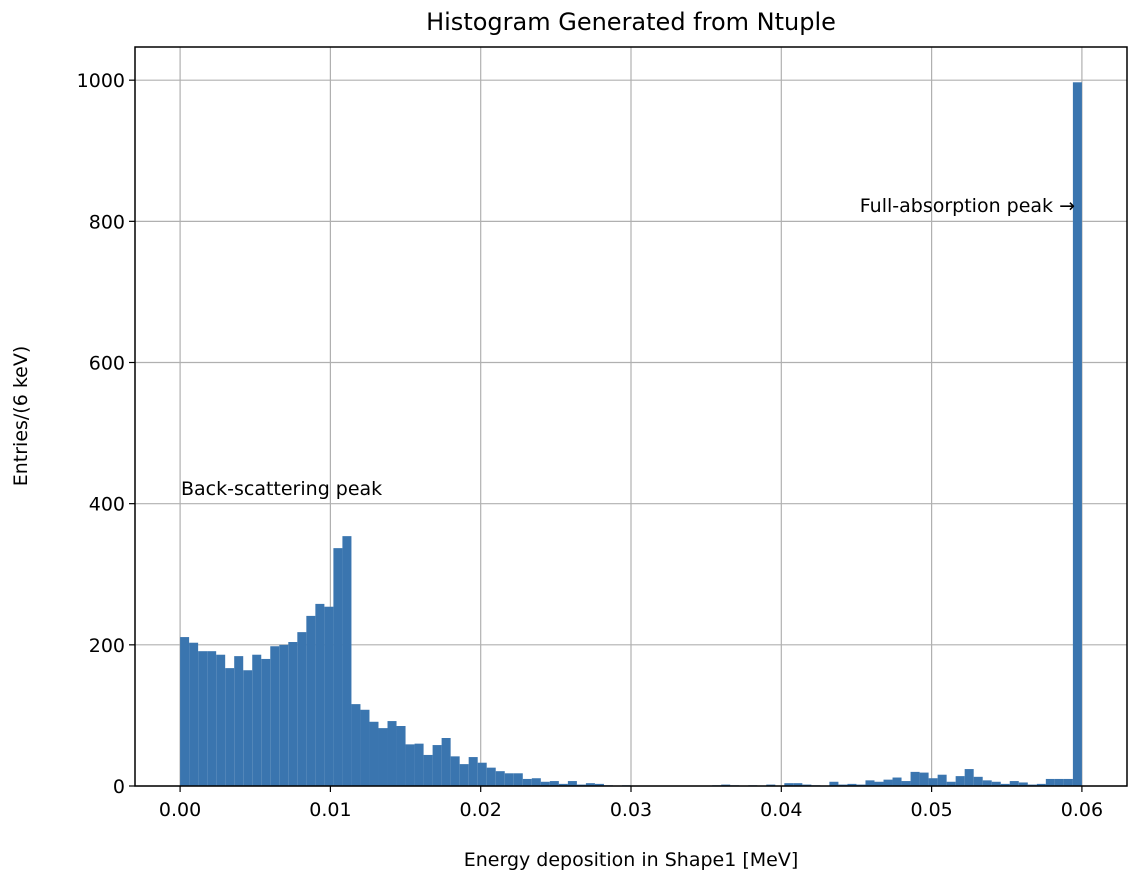 This screenshot has width=1134, height=876. What do you see at coordinates (107, 364) in the screenshot?
I see `y-tick-label: 600` at bounding box center [107, 364].